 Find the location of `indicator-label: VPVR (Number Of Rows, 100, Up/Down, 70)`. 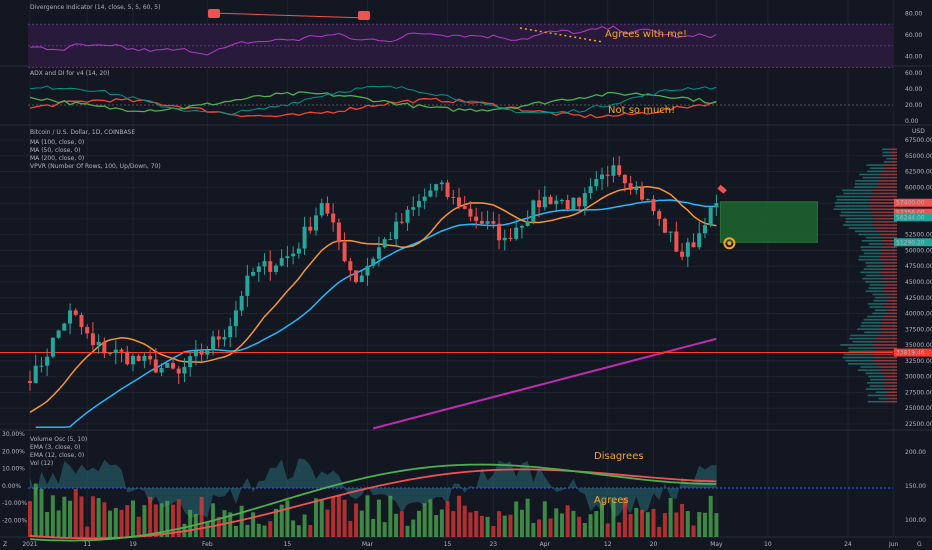

indicator-label: VPVR (Number Of Rows, 100, Up/Down, 70) is located at coordinates (95, 166).